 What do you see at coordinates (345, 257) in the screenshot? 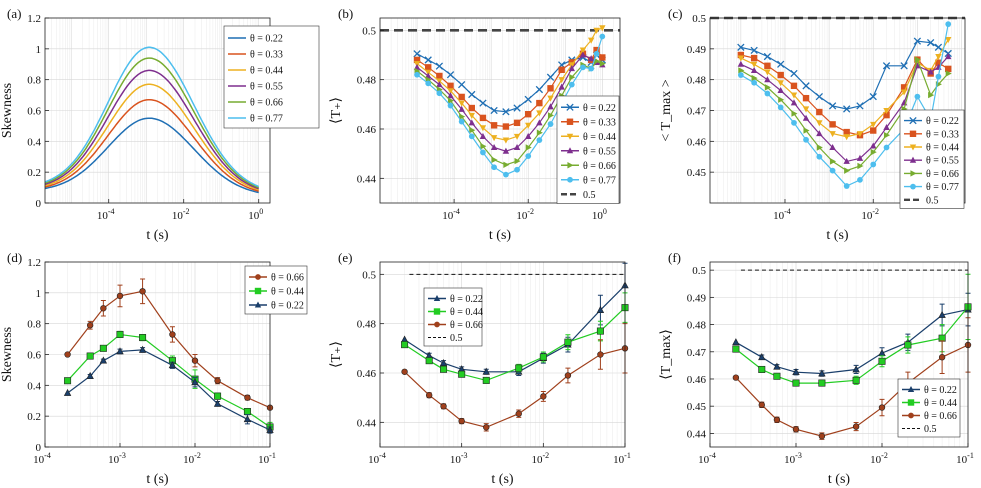
I see `panel-label: (e)` at bounding box center [345, 257].